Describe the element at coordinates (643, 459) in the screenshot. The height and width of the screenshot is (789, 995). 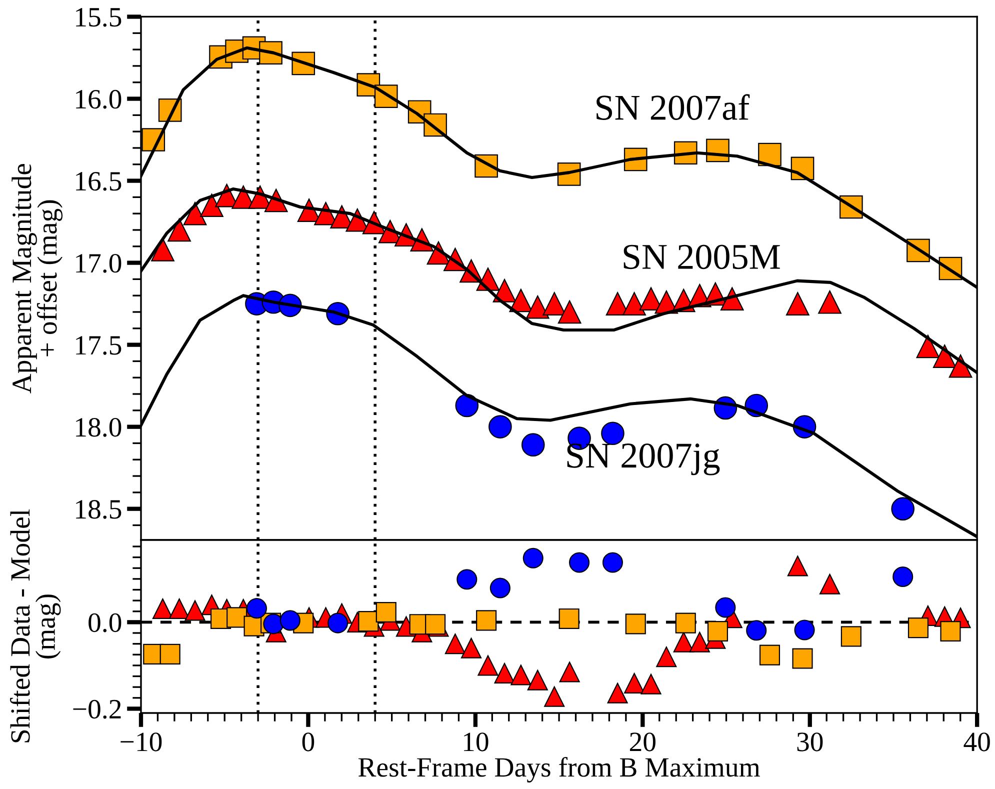
I see `annotation: SN 2007jg` at that location.